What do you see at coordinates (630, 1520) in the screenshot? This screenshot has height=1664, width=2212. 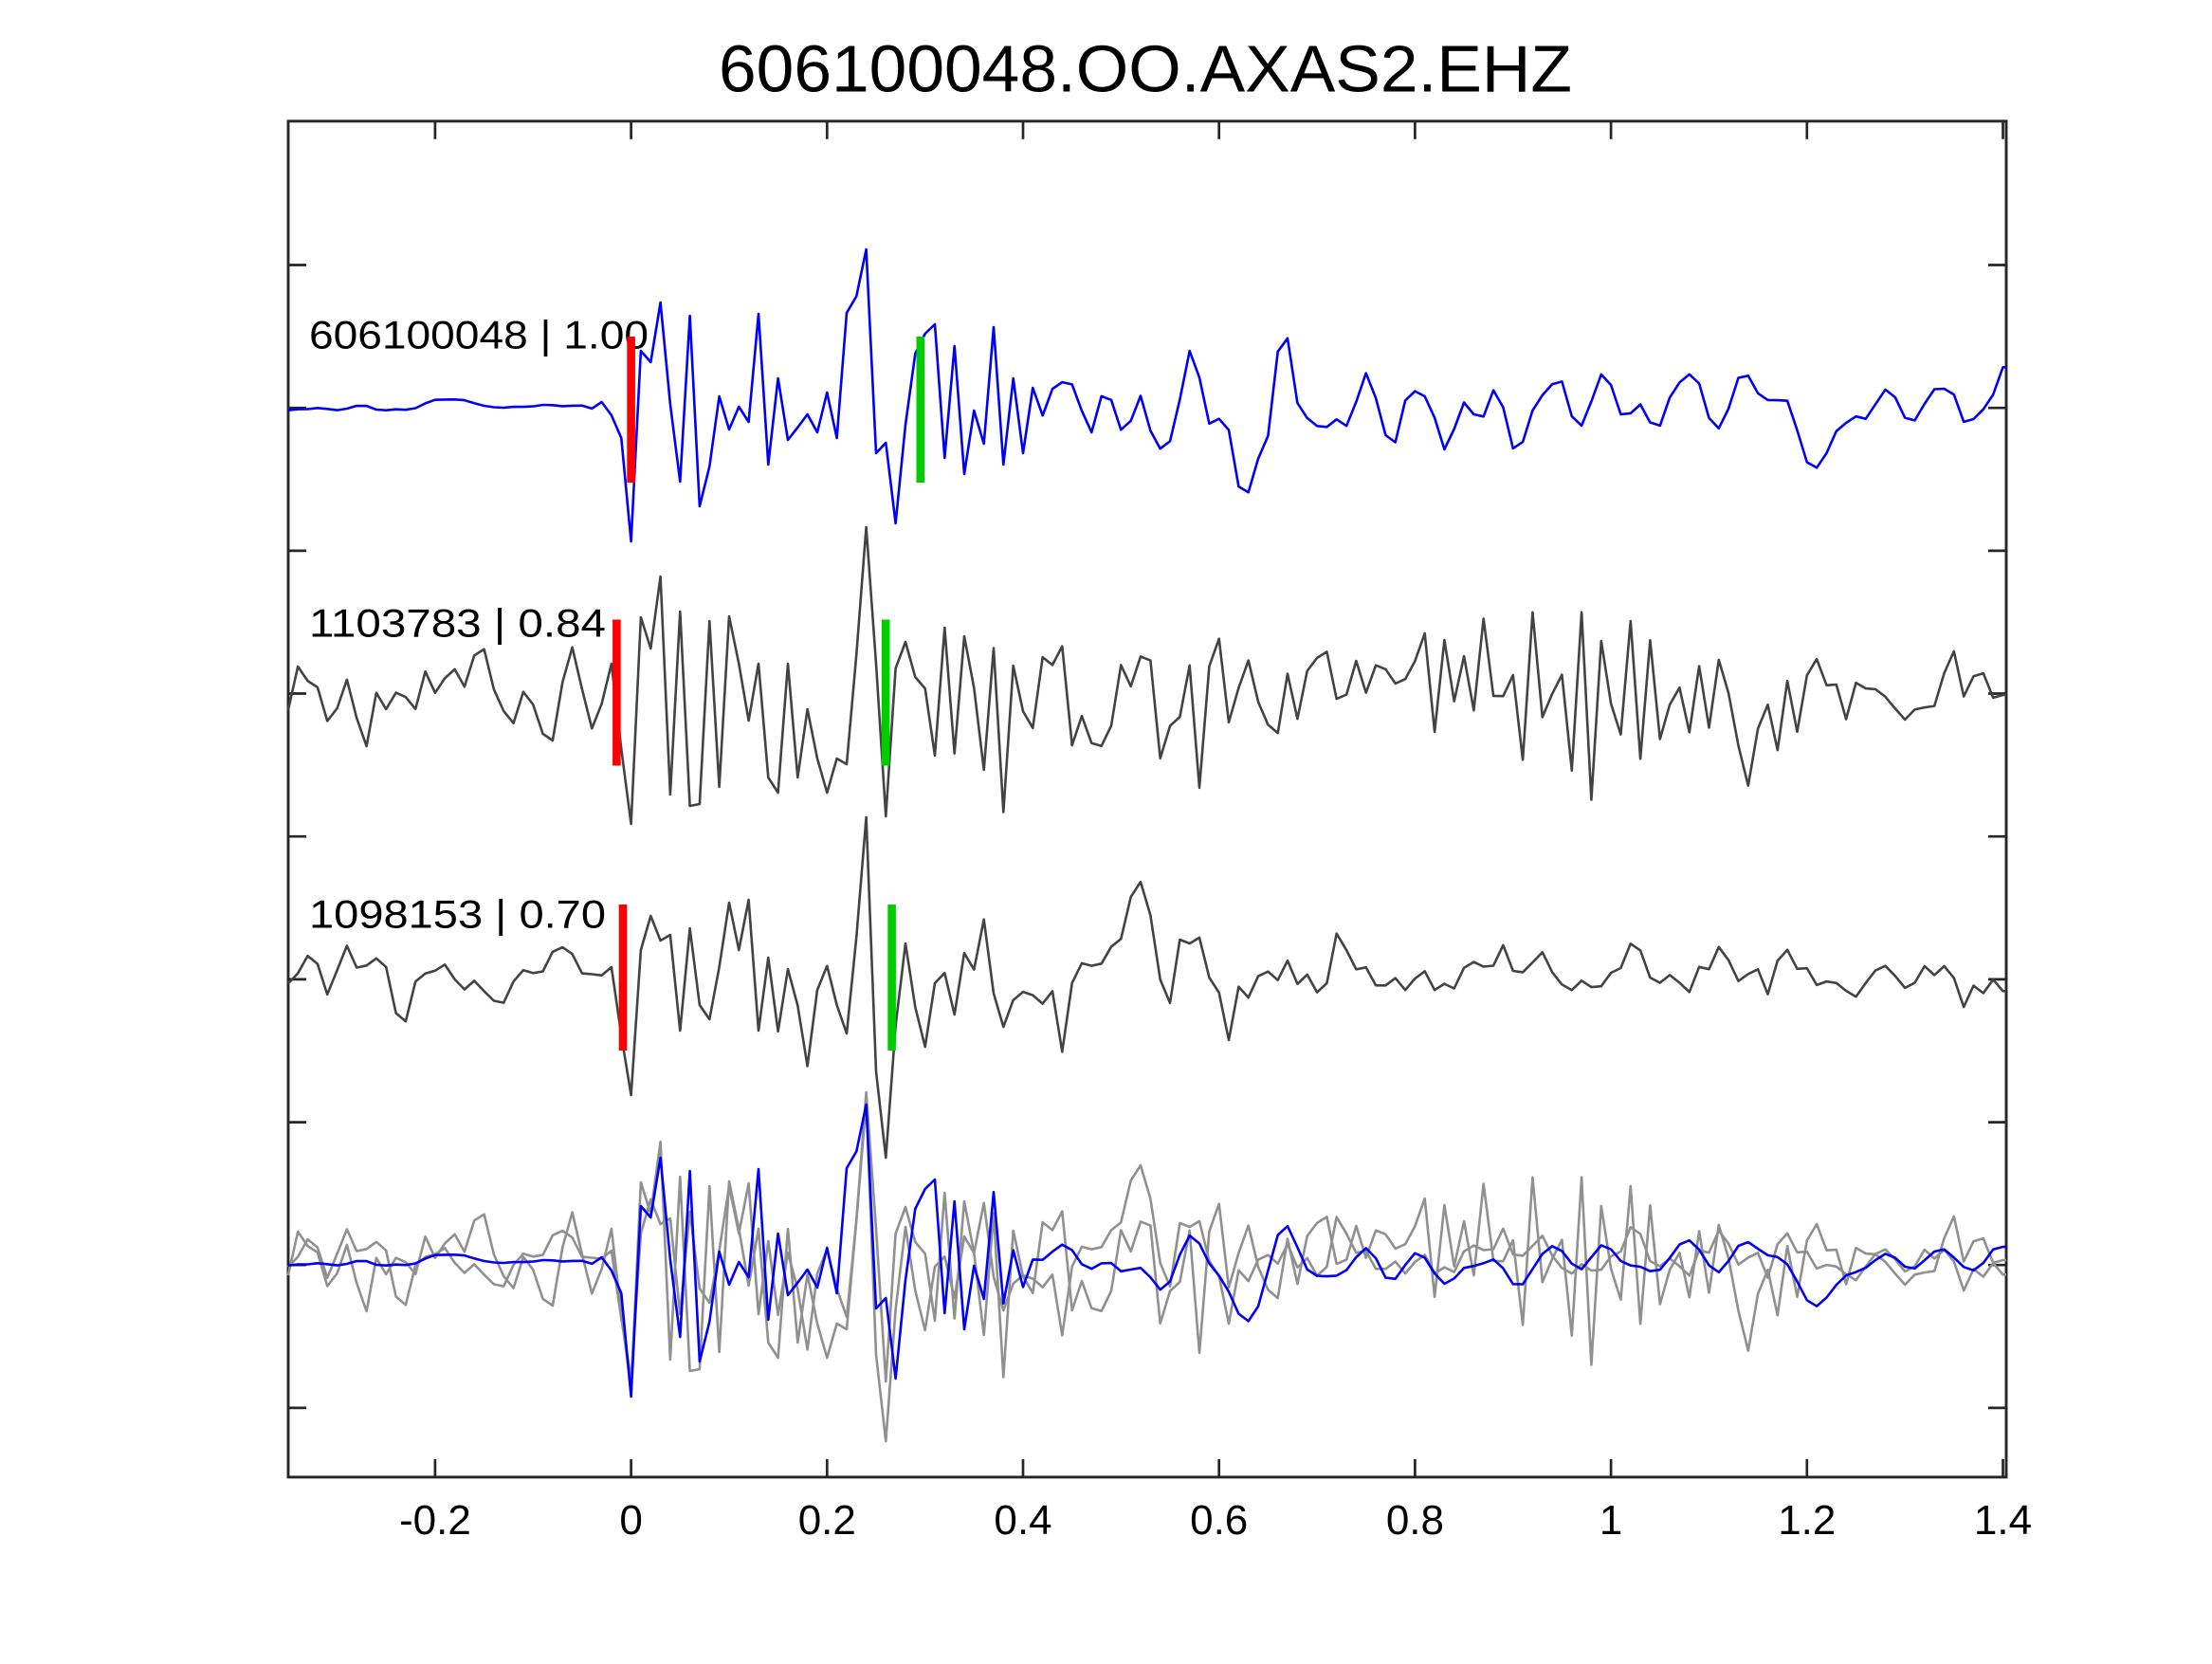 I see `svg-text: 0` at bounding box center [630, 1520].